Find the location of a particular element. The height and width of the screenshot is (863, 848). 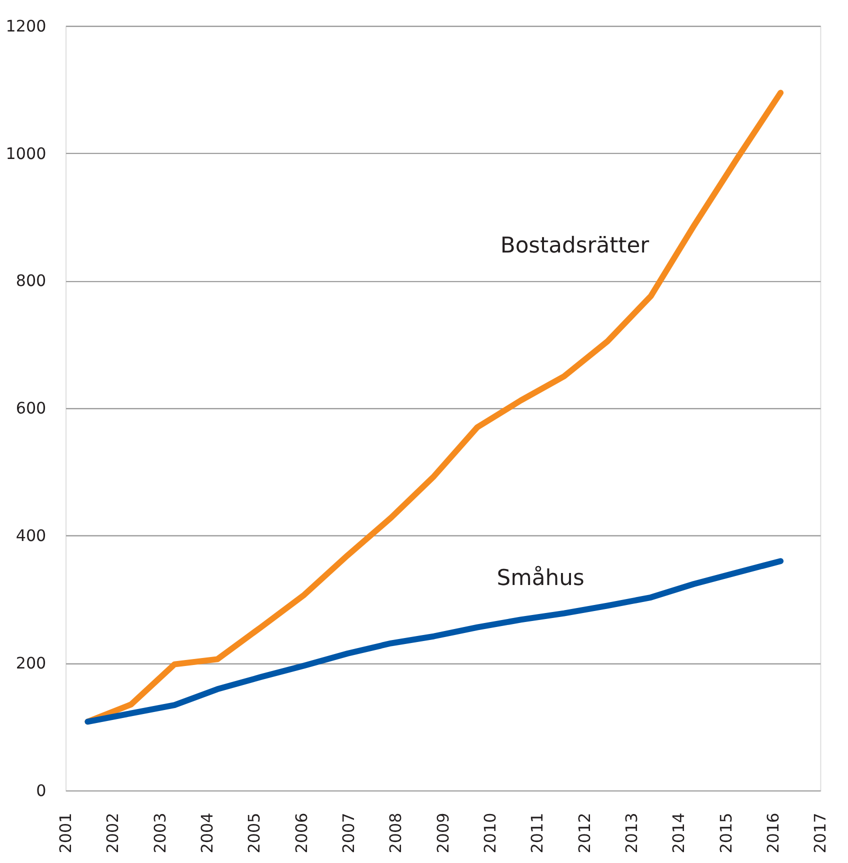

x-tick-label: 2014 is located at coordinates (678, 833).